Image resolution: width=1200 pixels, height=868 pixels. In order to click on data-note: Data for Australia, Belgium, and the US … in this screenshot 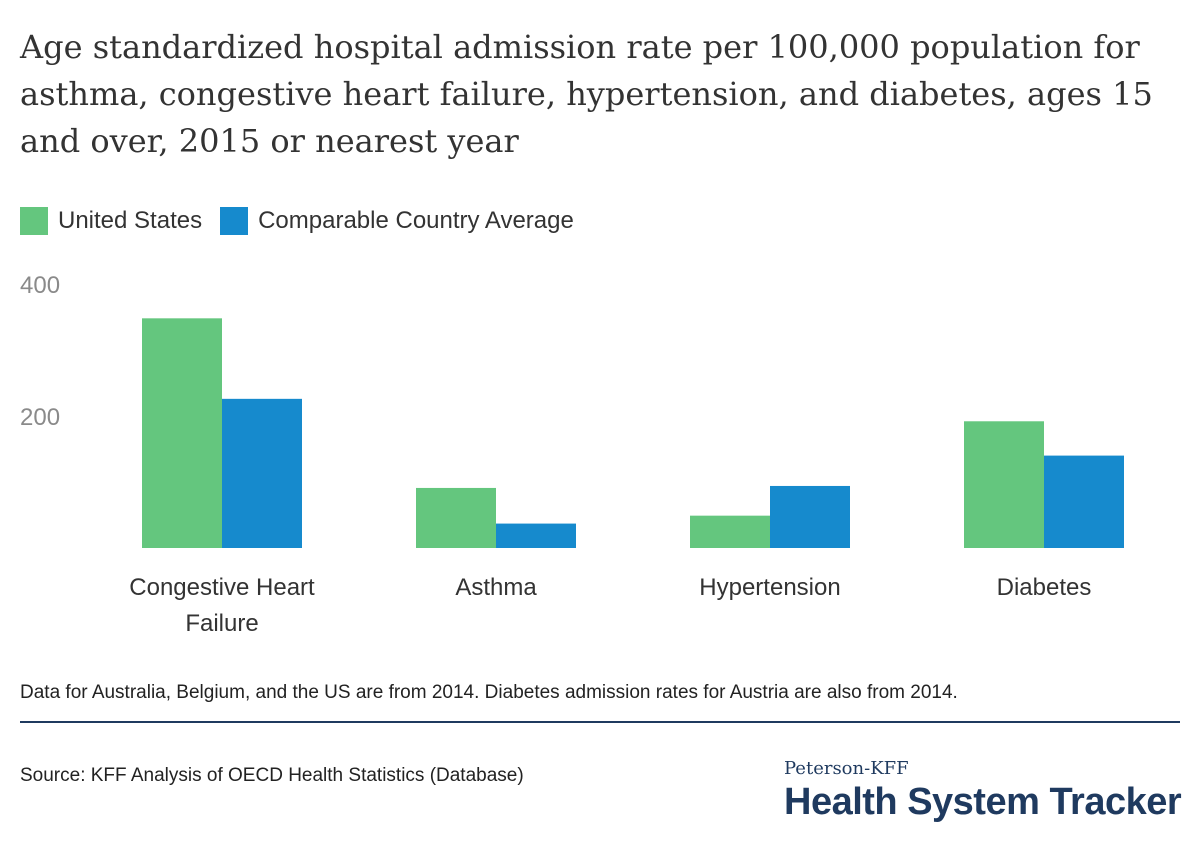, I will do `click(489, 692)`.